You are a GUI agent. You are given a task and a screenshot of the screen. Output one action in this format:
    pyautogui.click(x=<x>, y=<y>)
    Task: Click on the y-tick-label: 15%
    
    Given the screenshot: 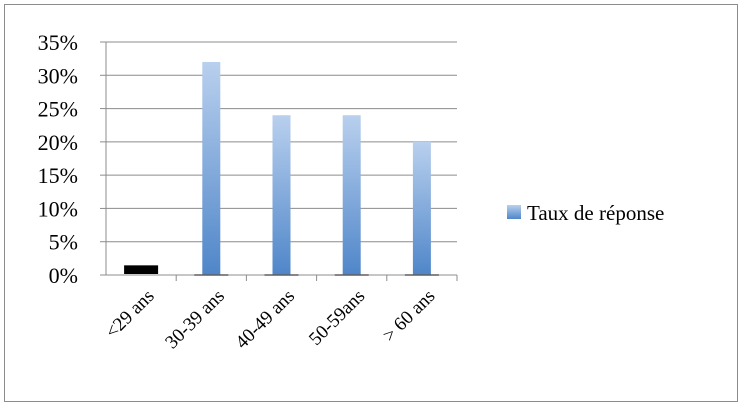 What is the action you would take?
    pyautogui.click(x=58, y=175)
    